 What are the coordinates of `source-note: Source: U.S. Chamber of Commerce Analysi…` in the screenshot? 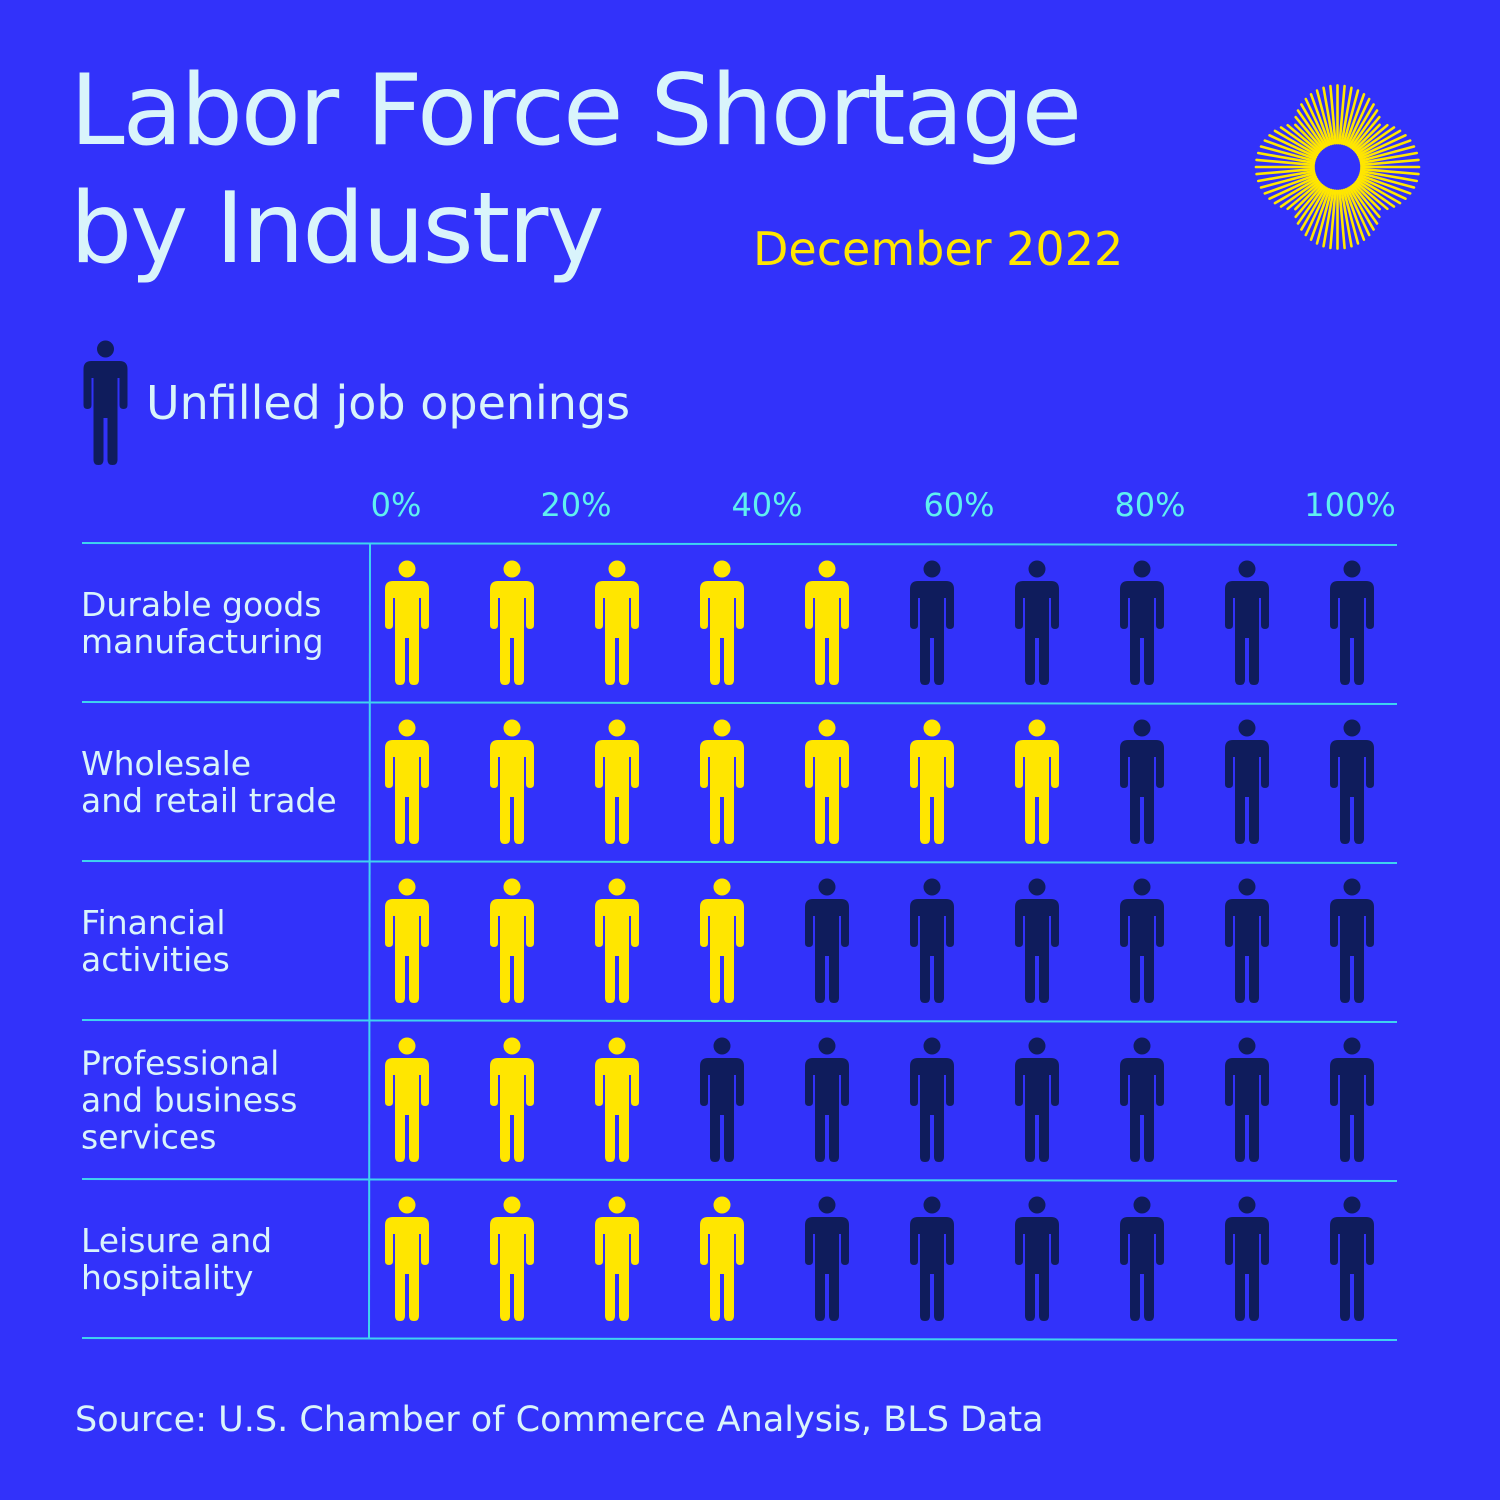 It's located at (559, 1420).